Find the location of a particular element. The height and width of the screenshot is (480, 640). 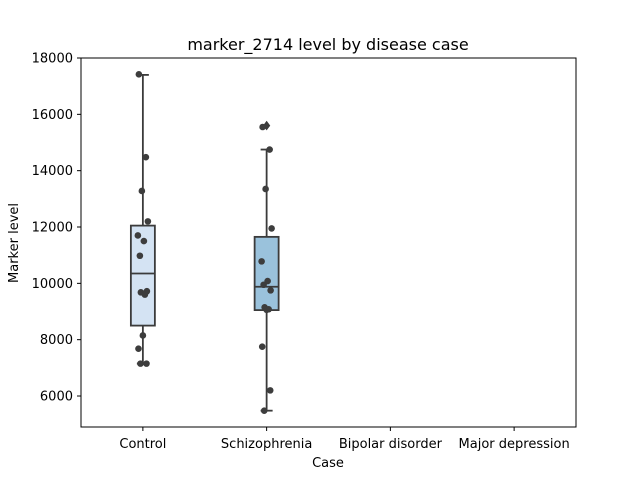

y-axis-label: Marker level is located at coordinates (14, 243).